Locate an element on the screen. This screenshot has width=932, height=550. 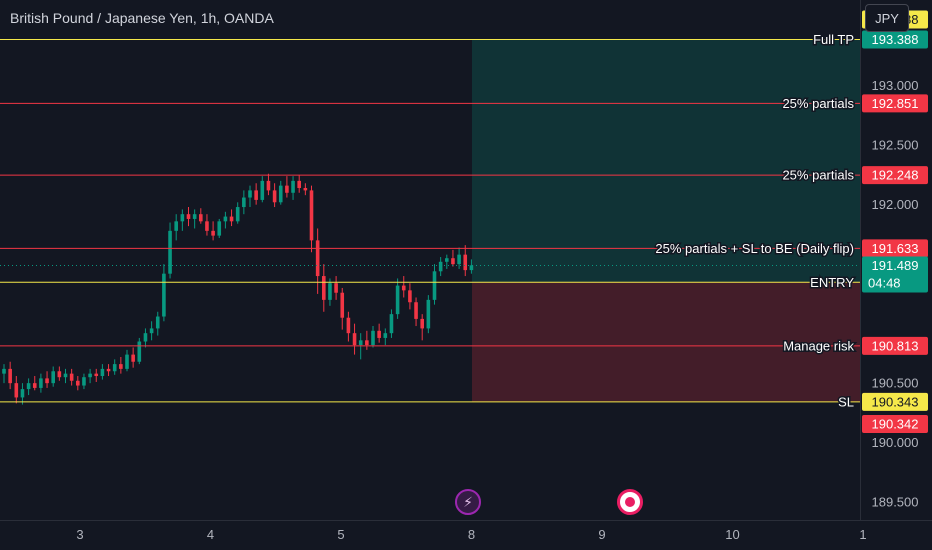
level-label: ENTRY is located at coordinates (832, 282).